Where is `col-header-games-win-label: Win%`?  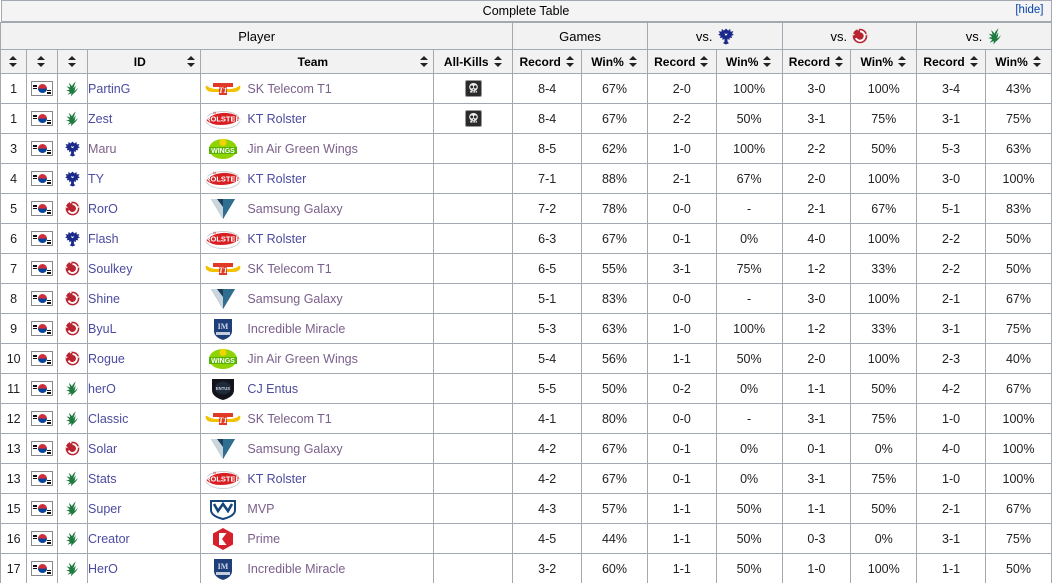
col-header-games-win-label: Win% is located at coordinates (607, 61).